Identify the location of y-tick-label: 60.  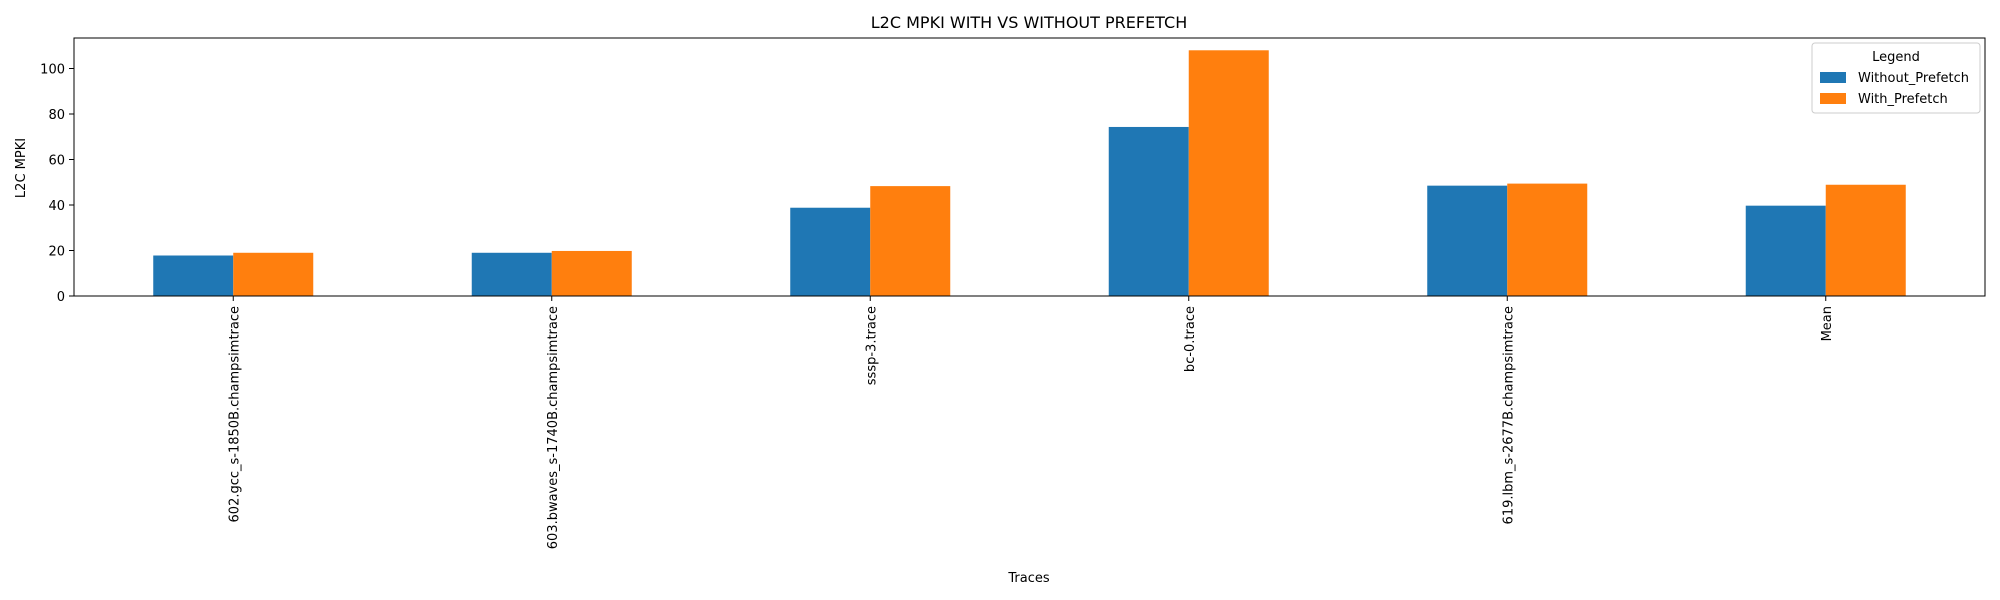
(56, 160).